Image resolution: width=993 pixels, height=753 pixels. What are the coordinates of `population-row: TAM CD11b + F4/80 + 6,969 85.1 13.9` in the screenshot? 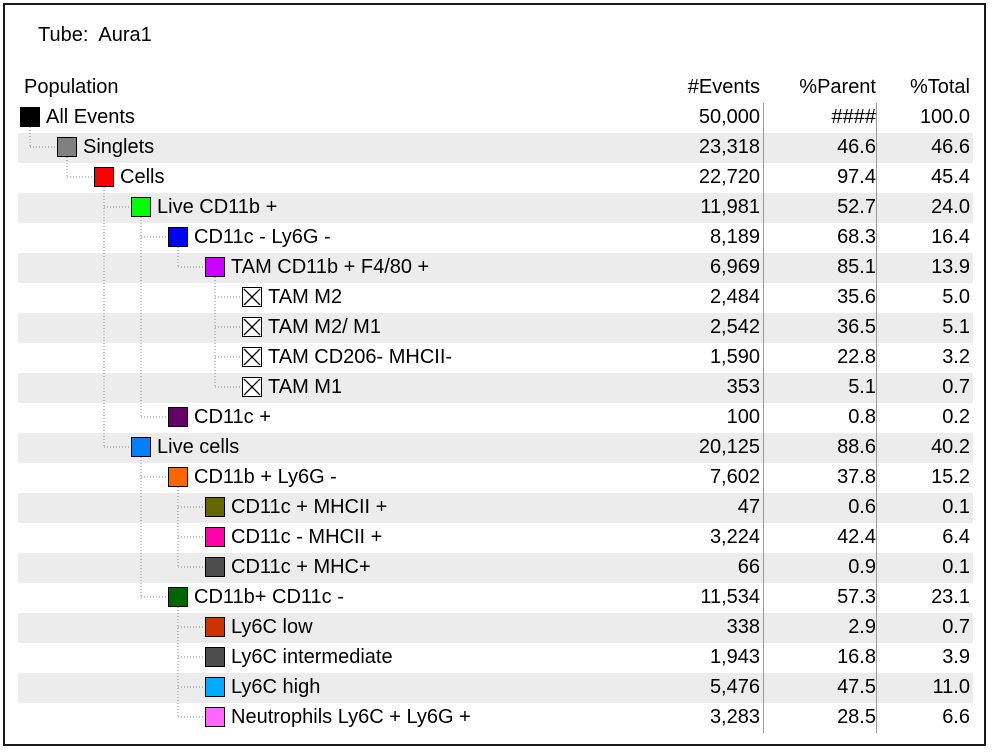 It's located at (495, 268).